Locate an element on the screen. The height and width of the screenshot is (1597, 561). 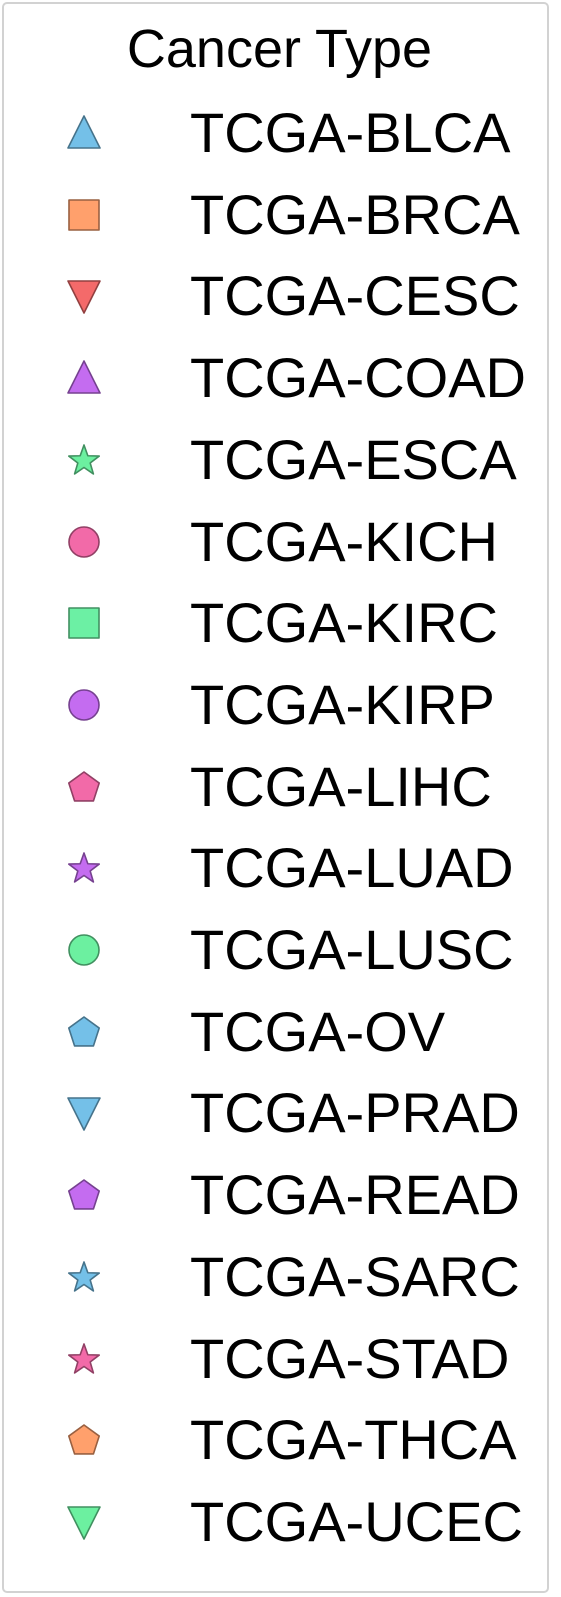
legend-entry: TCGA-ESCA is located at coordinates (279, 460).